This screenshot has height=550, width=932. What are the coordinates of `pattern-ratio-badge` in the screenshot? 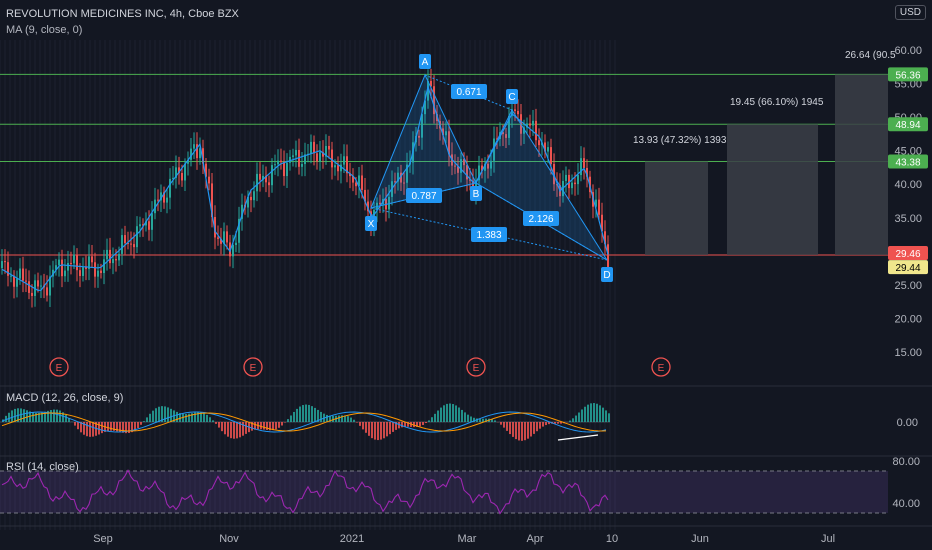 It's located at (541, 218).